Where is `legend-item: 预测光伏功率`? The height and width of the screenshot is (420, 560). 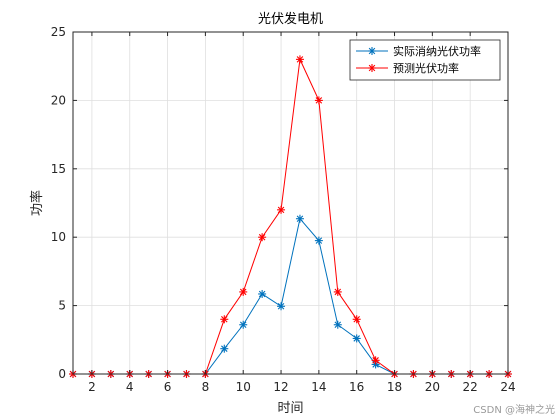
legend-item: 预测光伏功率 is located at coordinates (407, 68).